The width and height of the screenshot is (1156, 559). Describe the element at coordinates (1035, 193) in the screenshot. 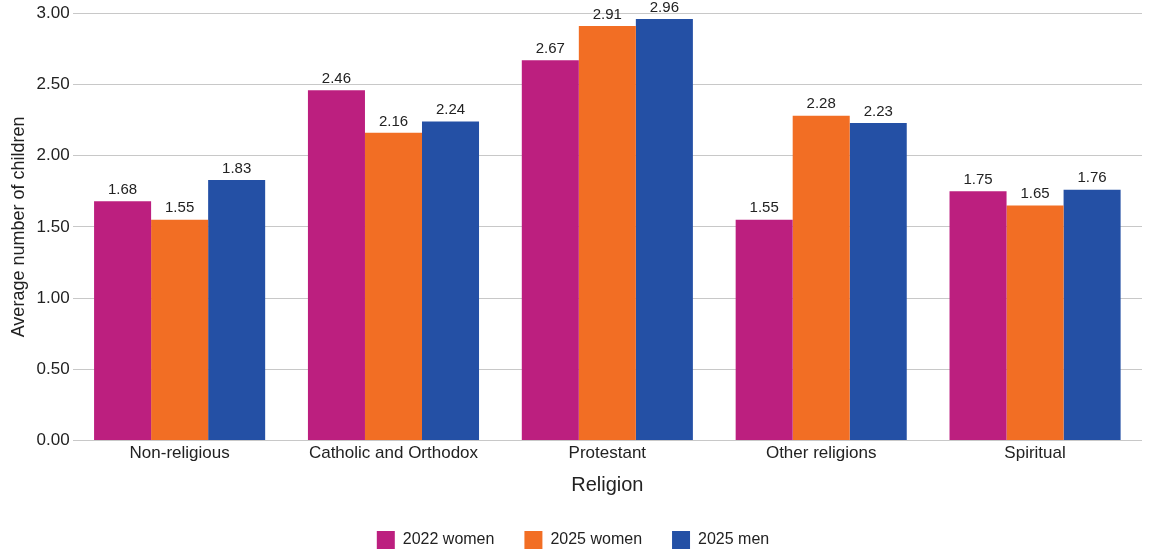

I see `data-label: 1.65` at that location.